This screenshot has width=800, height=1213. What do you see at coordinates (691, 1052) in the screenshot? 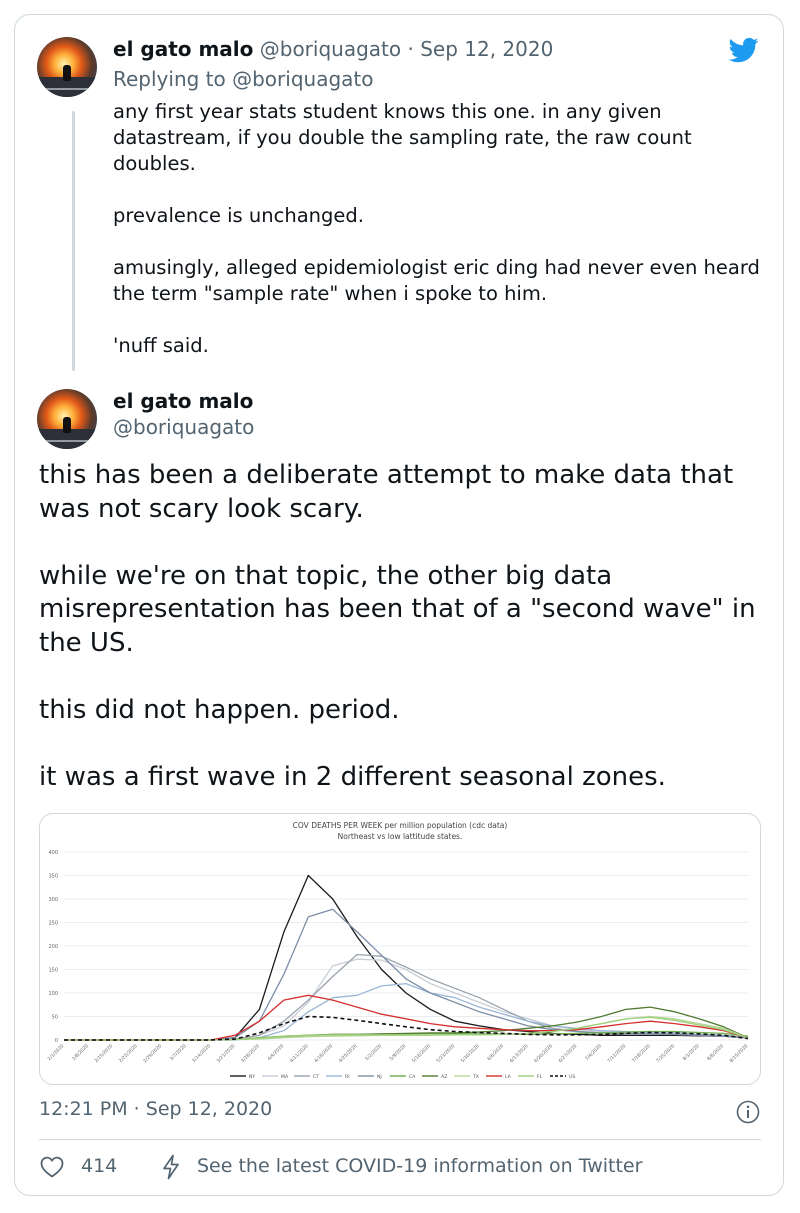
I see `chart-x-tick-label: 8/1/2020` at bounding box center [691, 1052].